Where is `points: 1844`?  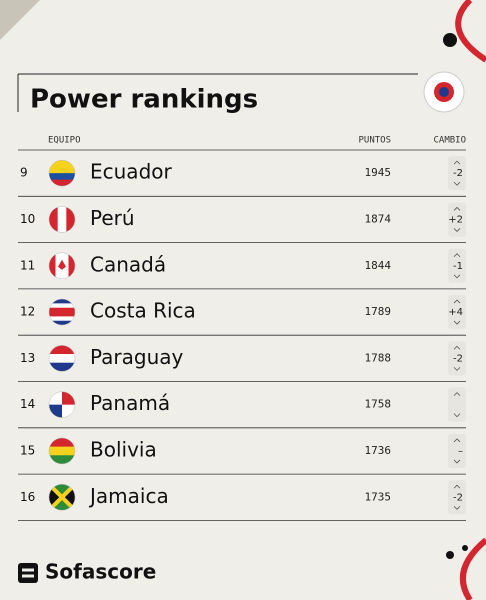
points: 1844 is located at coordinates (378, 265).